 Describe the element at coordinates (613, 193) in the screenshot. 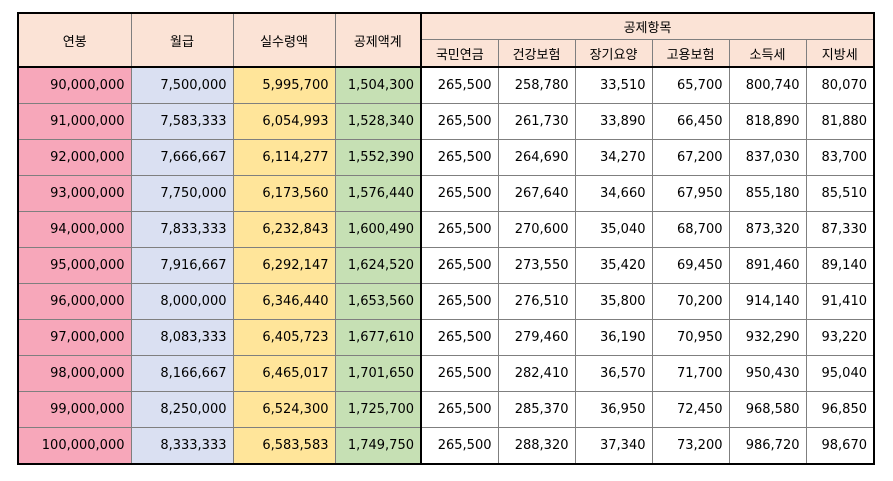

I see `cell-longterm: 34,660` at that location.